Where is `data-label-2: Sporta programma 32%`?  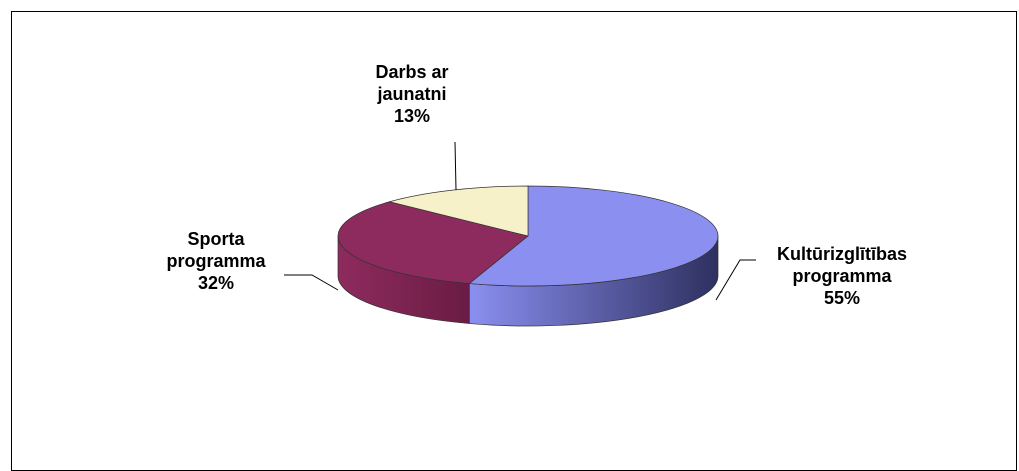 data-label-2: Sporta programma 32% is located at coordinates (216, 261).